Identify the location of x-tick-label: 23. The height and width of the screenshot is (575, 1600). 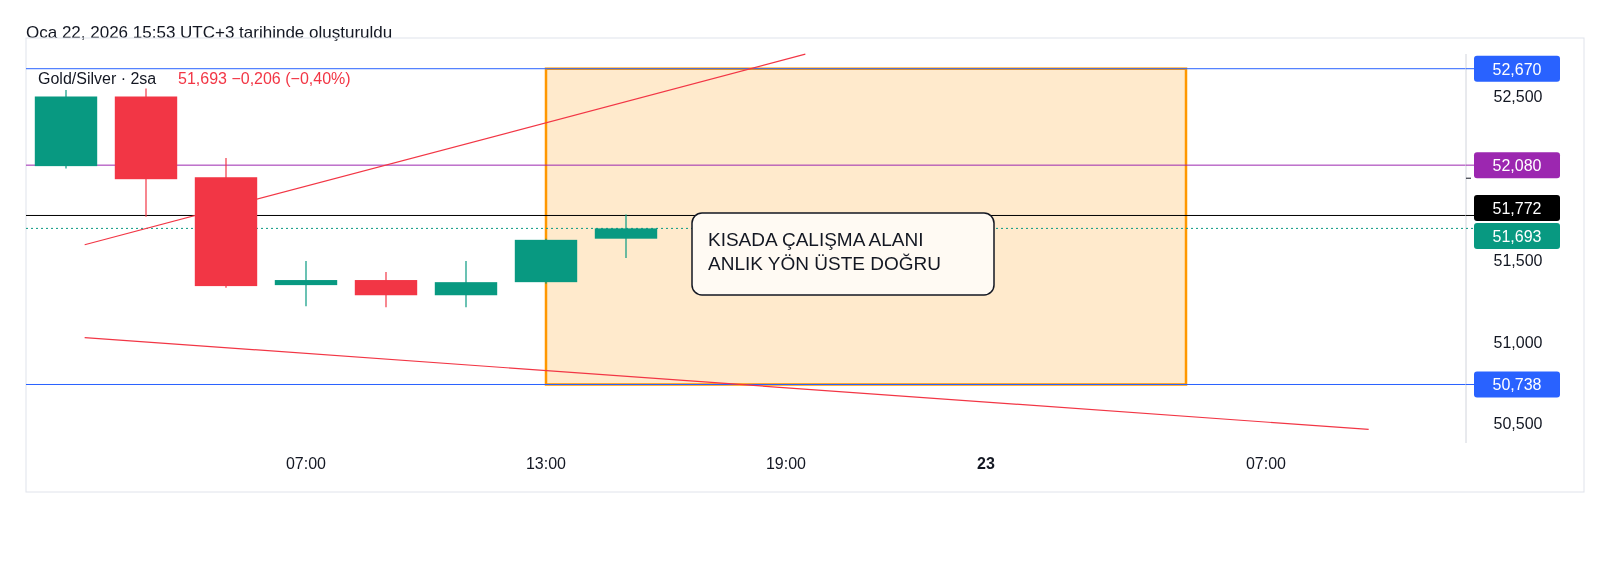
(986, 463).